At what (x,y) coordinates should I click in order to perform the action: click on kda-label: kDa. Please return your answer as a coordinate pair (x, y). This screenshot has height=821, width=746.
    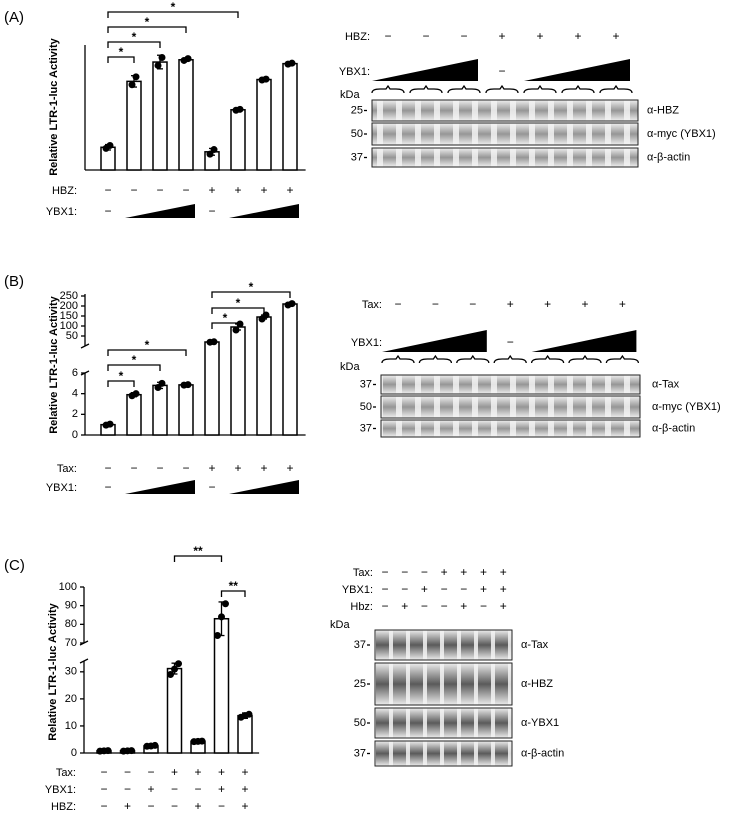
    Looking at the image, I should click on (340, 625).